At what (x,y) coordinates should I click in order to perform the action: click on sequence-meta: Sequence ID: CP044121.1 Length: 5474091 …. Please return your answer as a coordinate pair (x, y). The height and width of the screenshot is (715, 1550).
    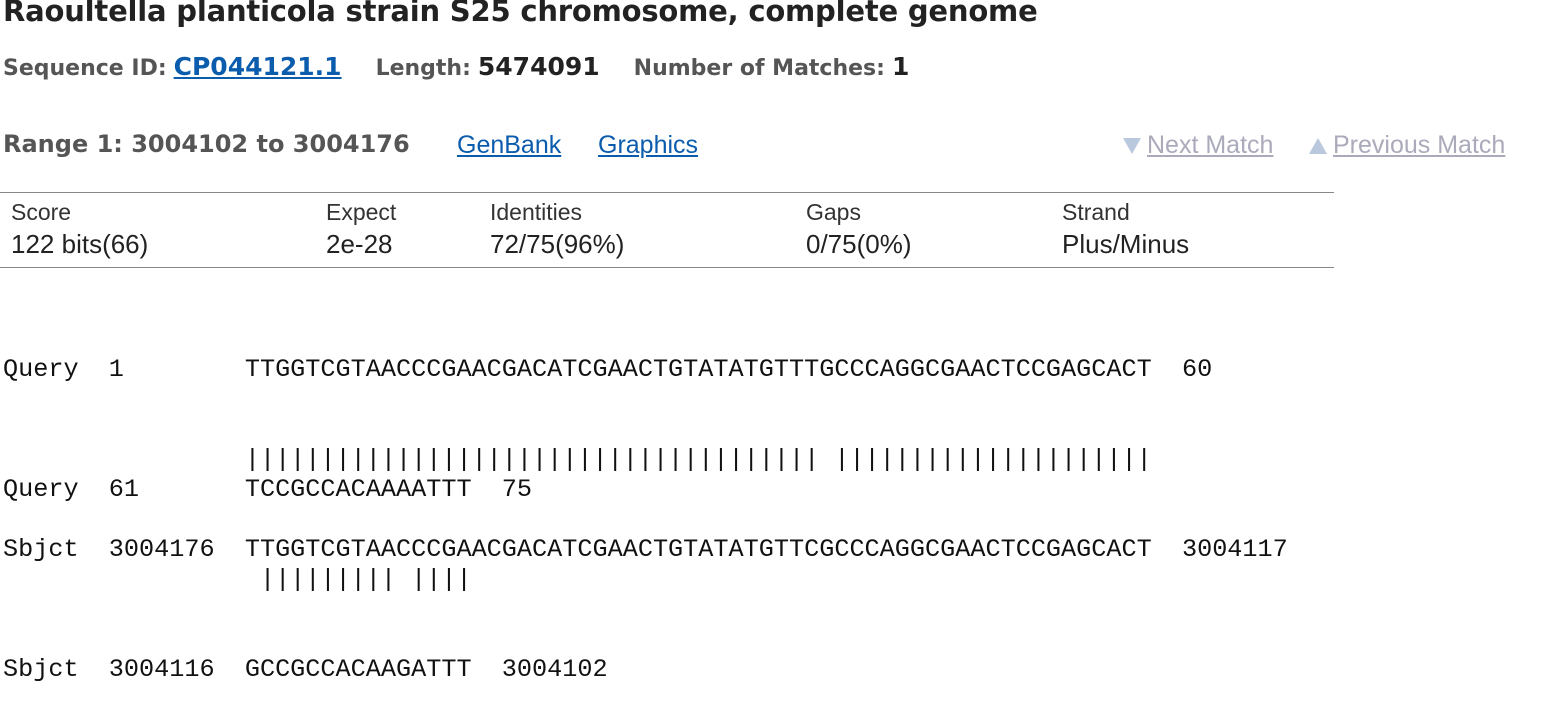
    Looking at the image, I should click on (456, 66).